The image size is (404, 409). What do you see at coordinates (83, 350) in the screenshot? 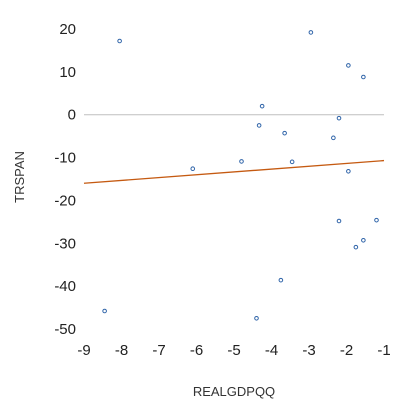
I see `x-tick-label: -9` at bounding box center [83, 350].